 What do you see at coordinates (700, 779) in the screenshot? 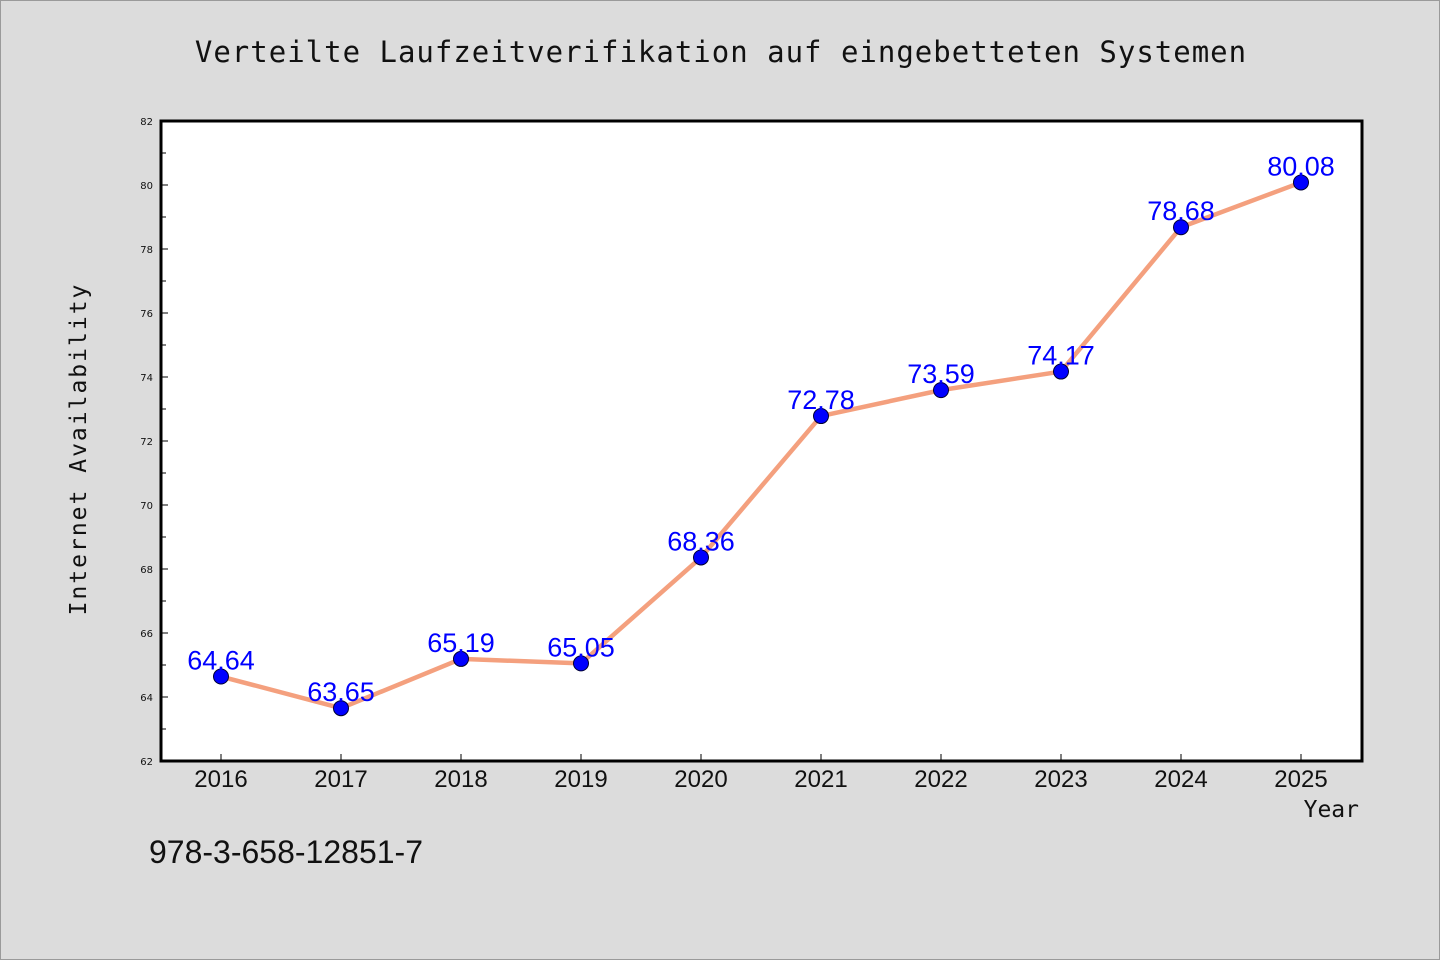
I see `x-tick-label: 2020` at bounding box center [700, 779].